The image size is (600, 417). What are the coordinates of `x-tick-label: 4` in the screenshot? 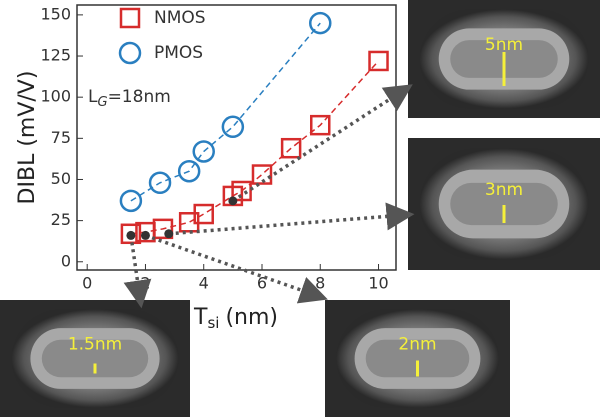 It's located at (204, 283).